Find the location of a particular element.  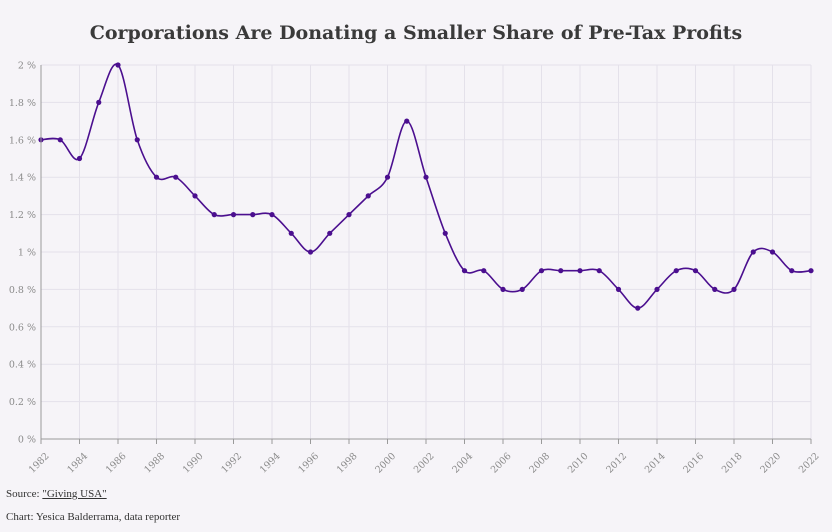

chart-credit: Chart: Yesica Balderrama, data reporter is located at coordinates (93, 517).